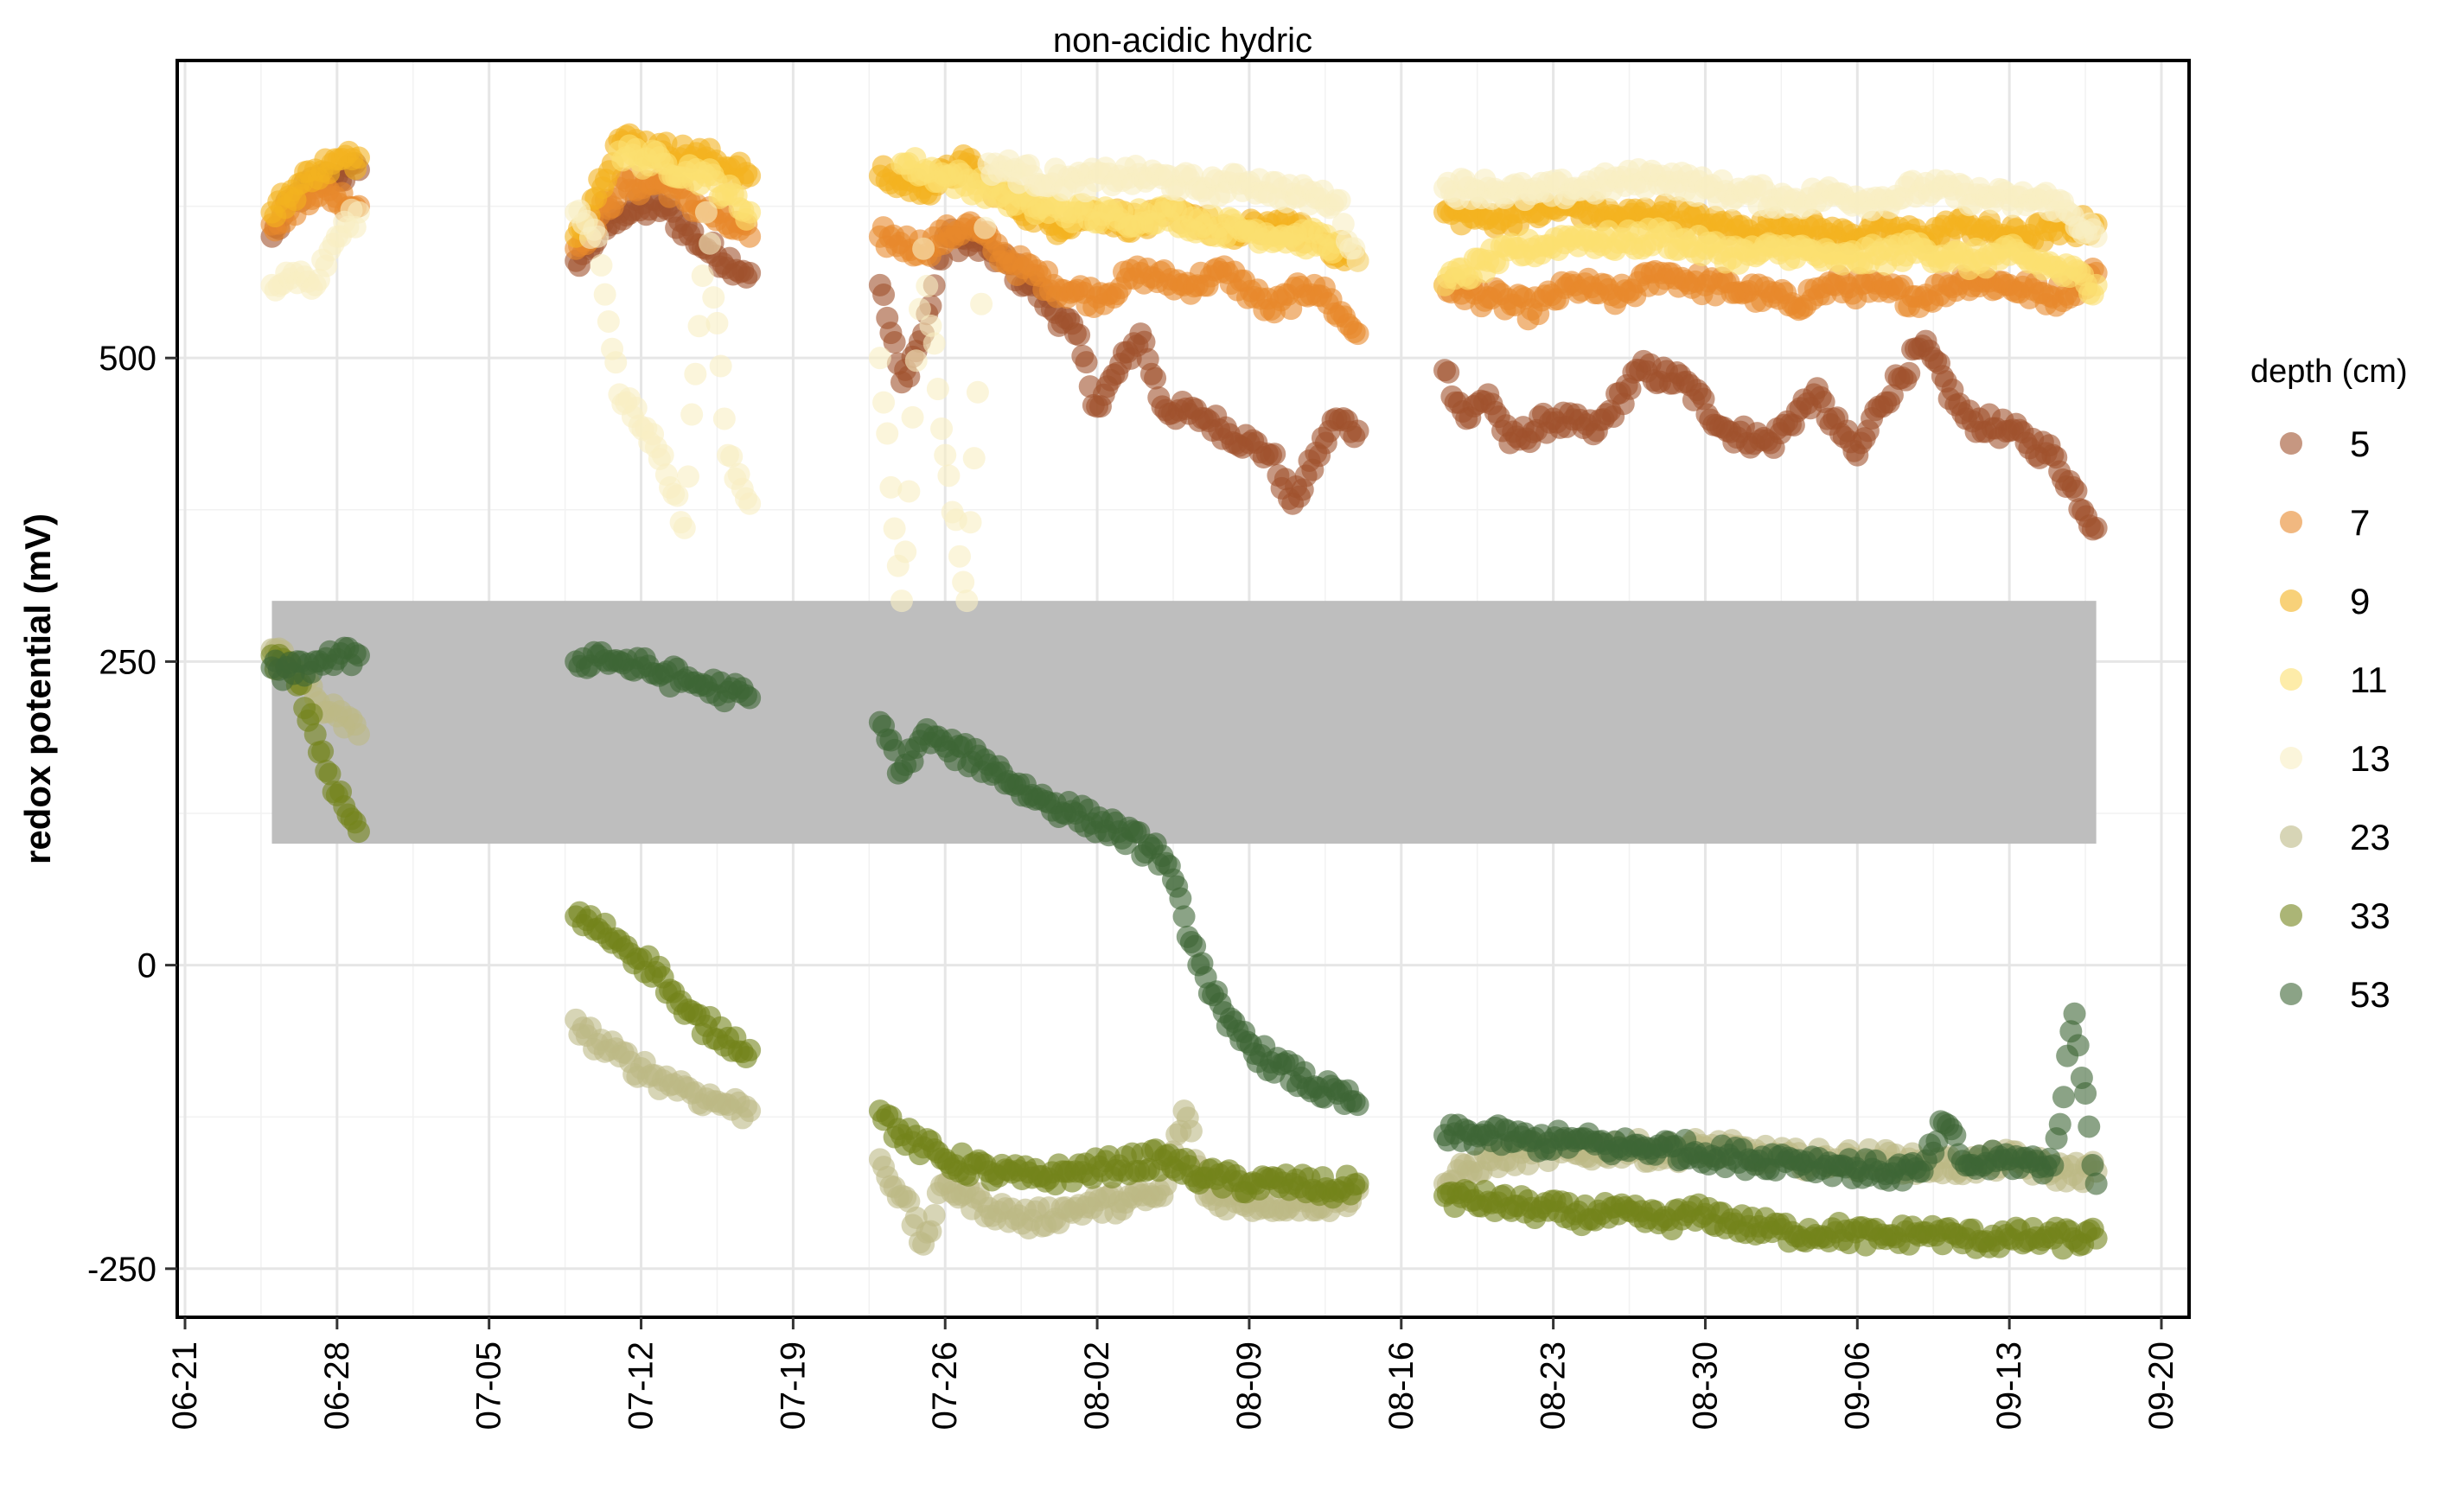 The height and width of the screenshot is (1491, 2464). Describe the element at coordinates (2370, 758) in the screenshot. I see `legend-label-13: 13` at that location.